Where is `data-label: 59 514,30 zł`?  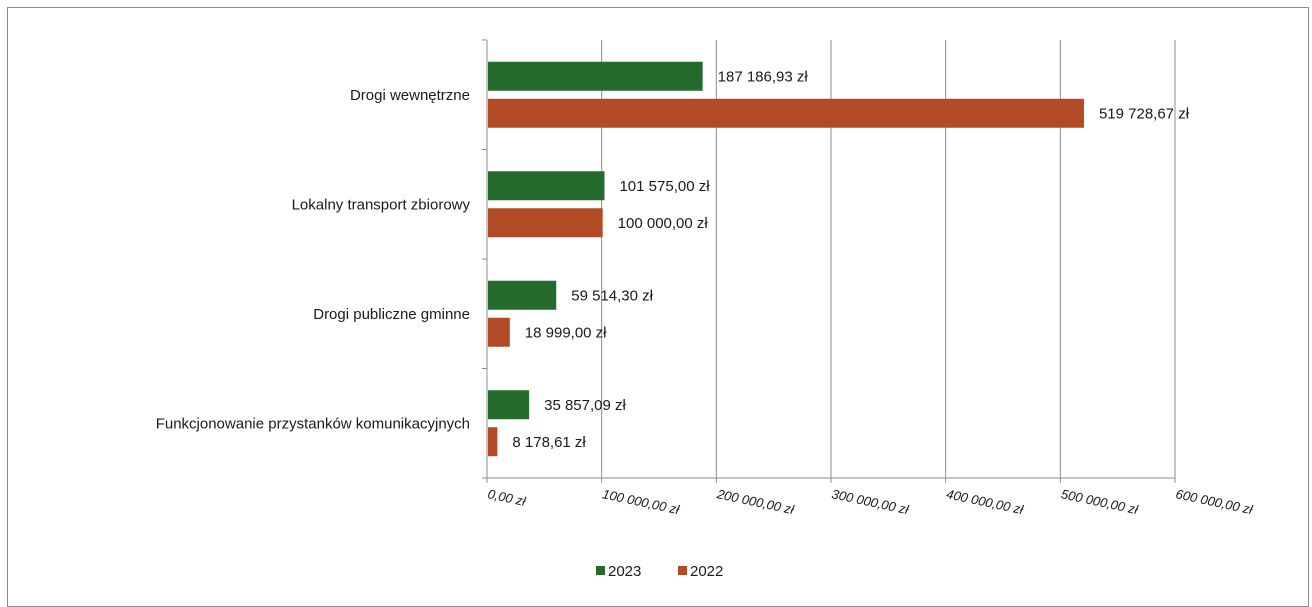 data-label: 59 514,30 zł is located at coordinates (612, 295).